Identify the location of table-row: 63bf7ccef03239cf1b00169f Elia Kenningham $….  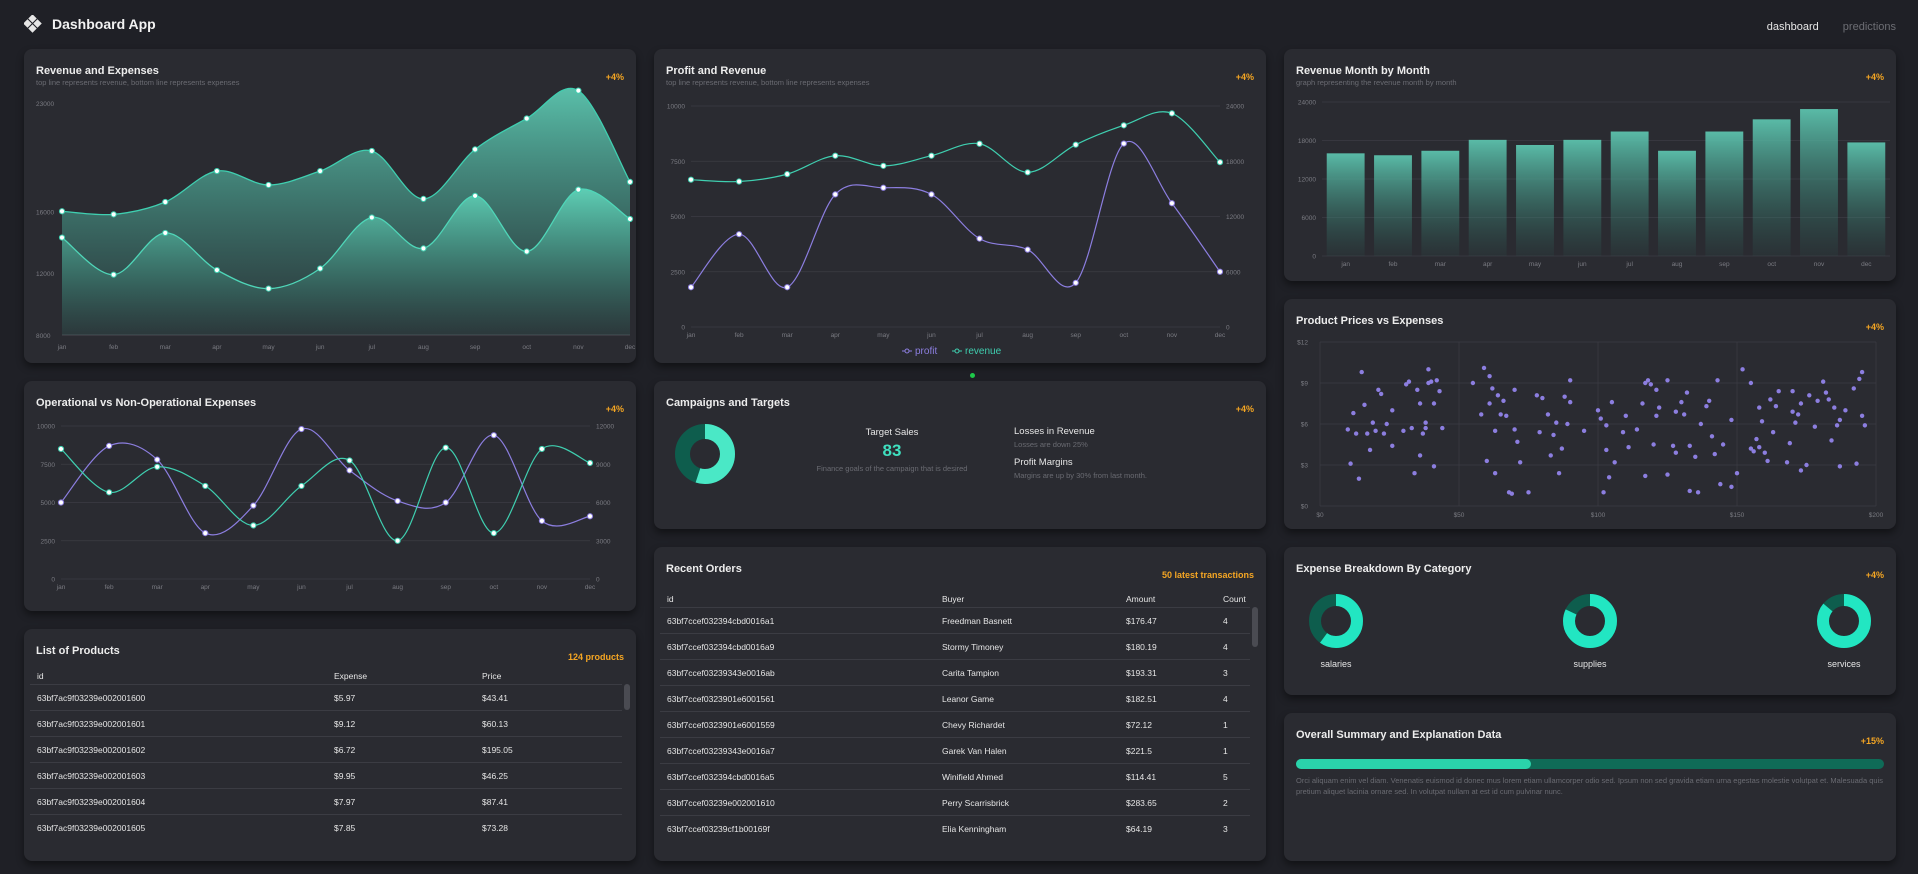
(955, 828).